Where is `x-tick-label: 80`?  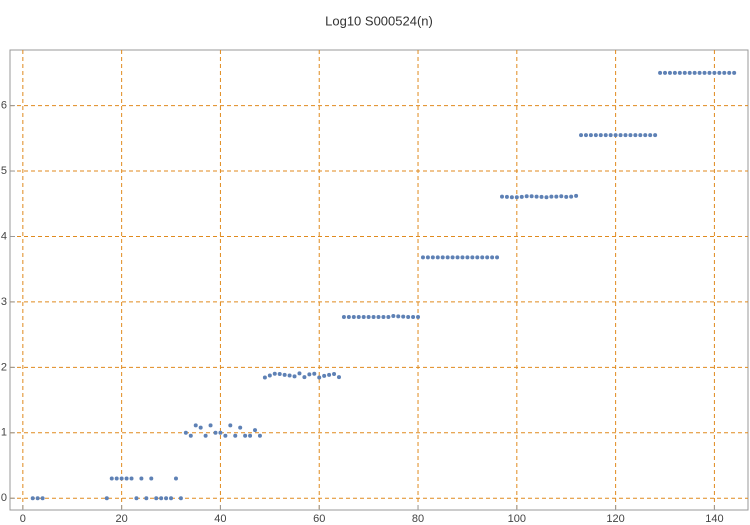
x-tick-label: 80 is located at coordinates (418, 519).